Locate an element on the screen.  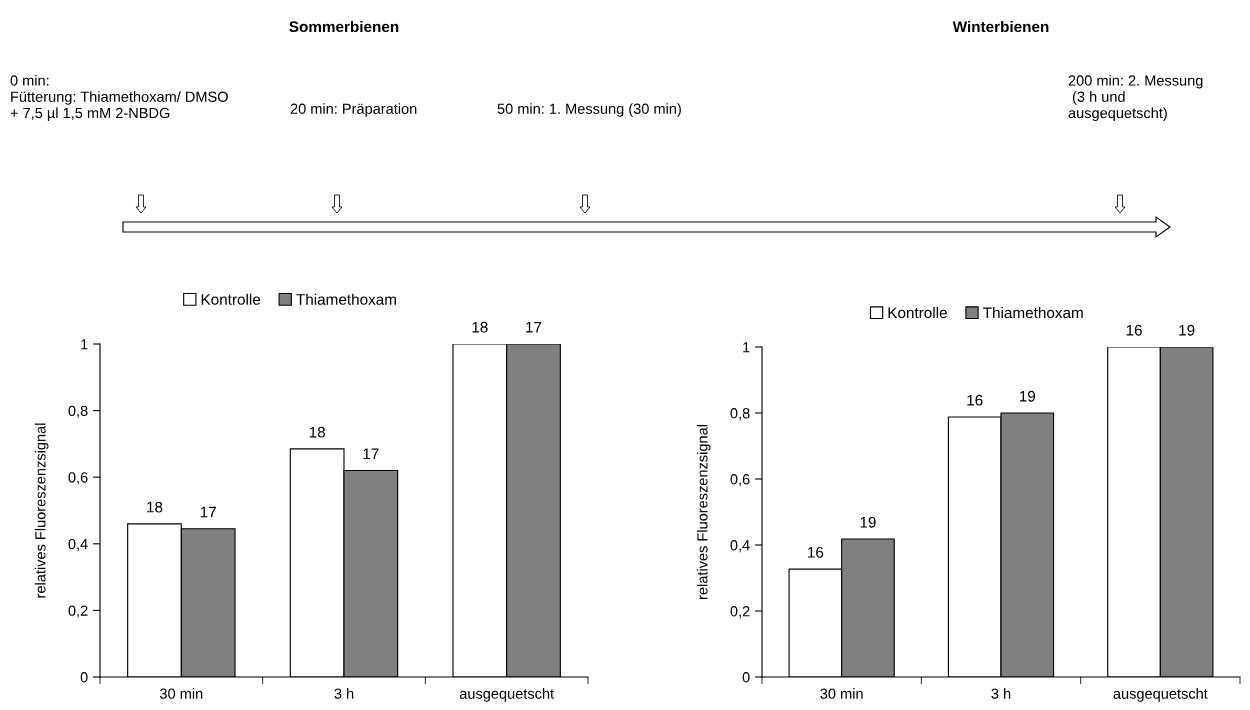
text: 200 min: 2. Messung (3 h und ausgequetscht) is located at coordinates (1135, 98).